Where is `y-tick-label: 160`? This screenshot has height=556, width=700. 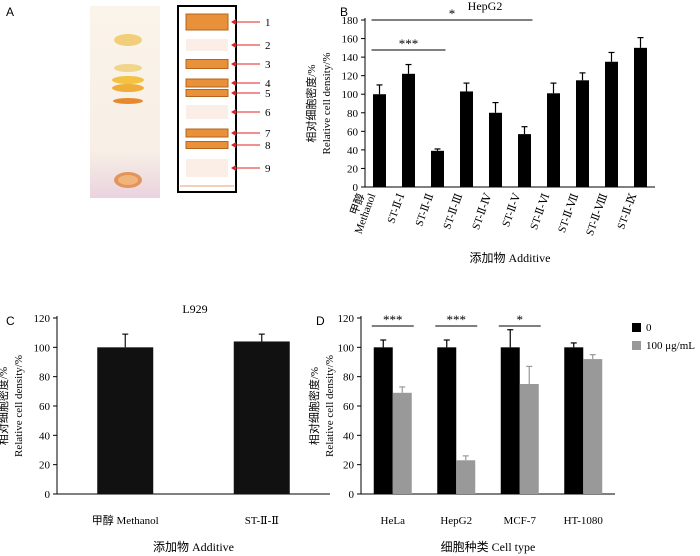 y-tick-label: 160 is located at coordinates (350, 40).